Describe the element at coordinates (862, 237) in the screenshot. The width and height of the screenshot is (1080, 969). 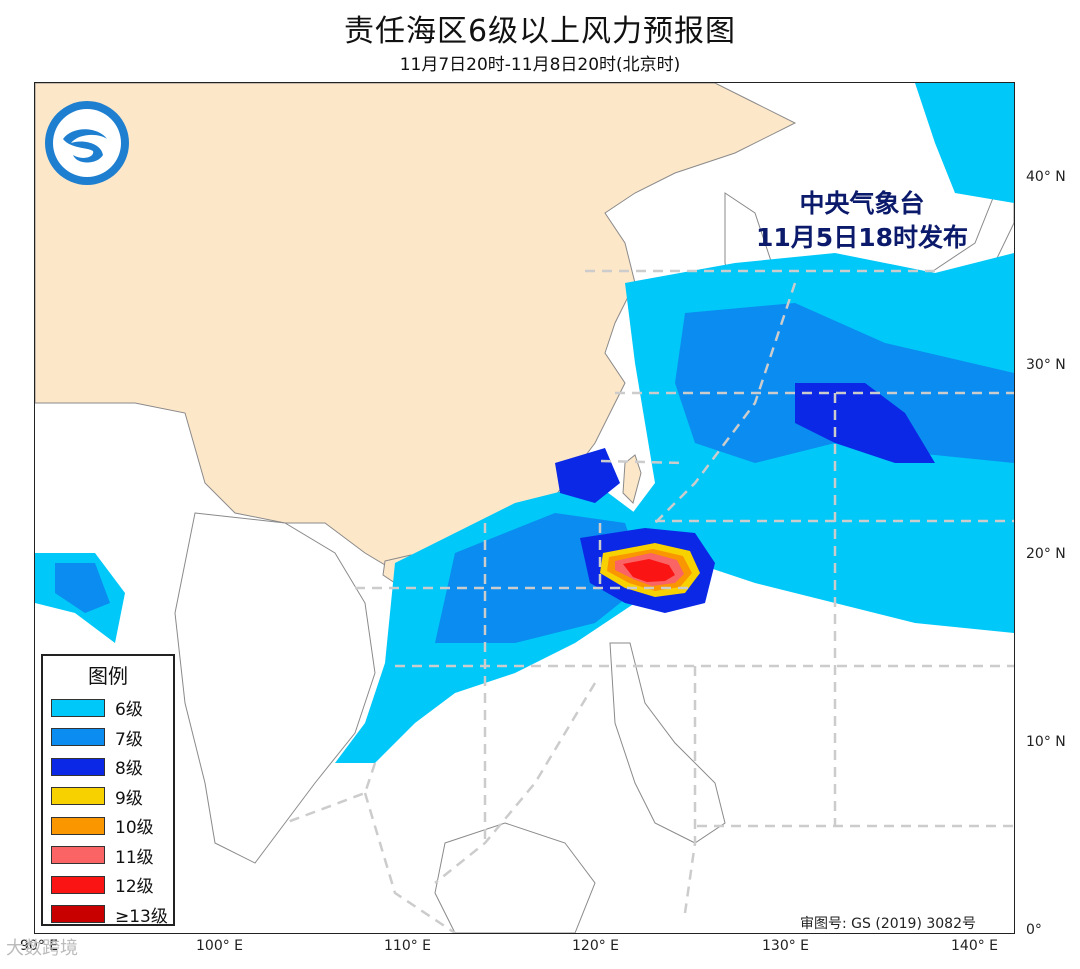
I see `publish-time: 11月5日18时发布` at that location.